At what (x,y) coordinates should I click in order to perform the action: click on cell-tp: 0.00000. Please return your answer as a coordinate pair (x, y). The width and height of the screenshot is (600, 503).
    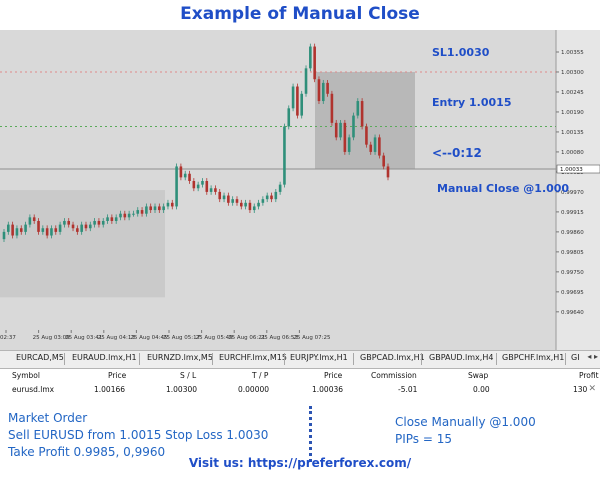
    Looking at the image, I should click on (254, 389).